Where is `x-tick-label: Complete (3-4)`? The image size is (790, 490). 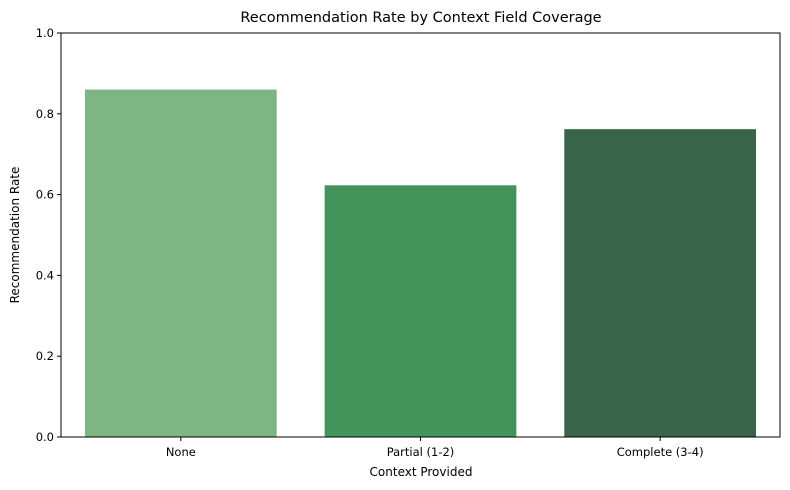 x-tick-label: Complete (3-4) is located at coordinates (660, 452).